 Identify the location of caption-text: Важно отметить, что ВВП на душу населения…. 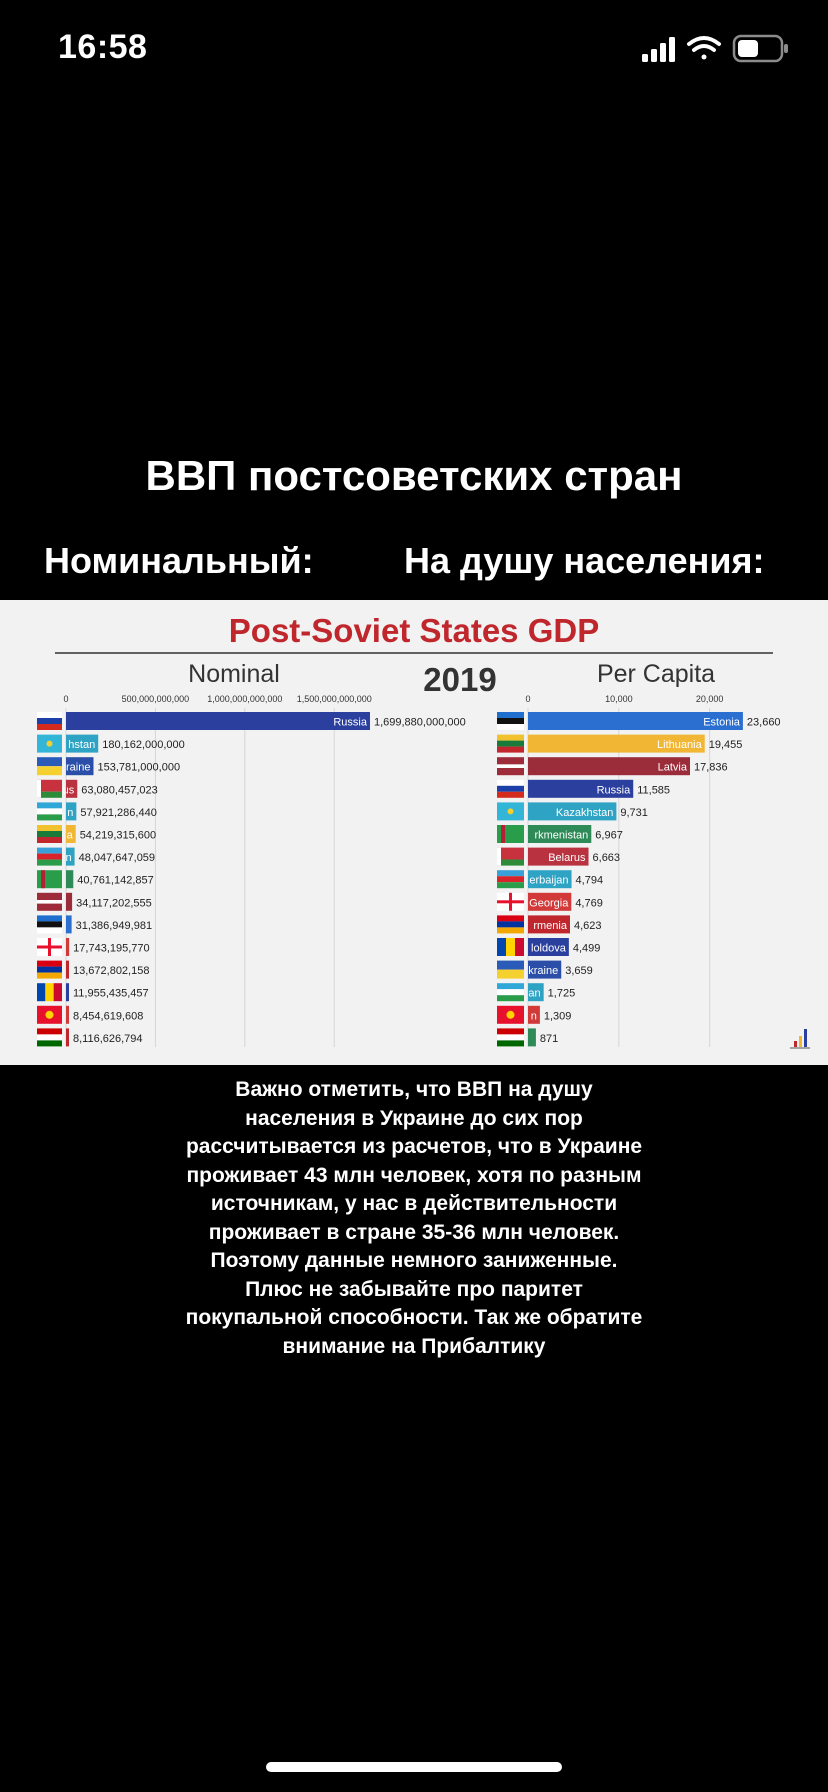
(414, 1218).